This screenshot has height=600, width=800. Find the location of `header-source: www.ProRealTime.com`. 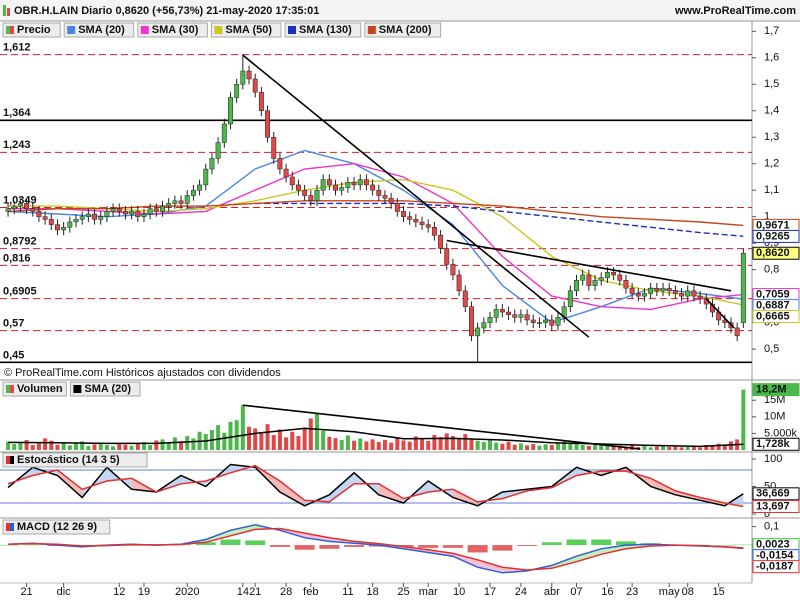

header-source: www.ProRealTime.com is located at coordinates (735, 11).